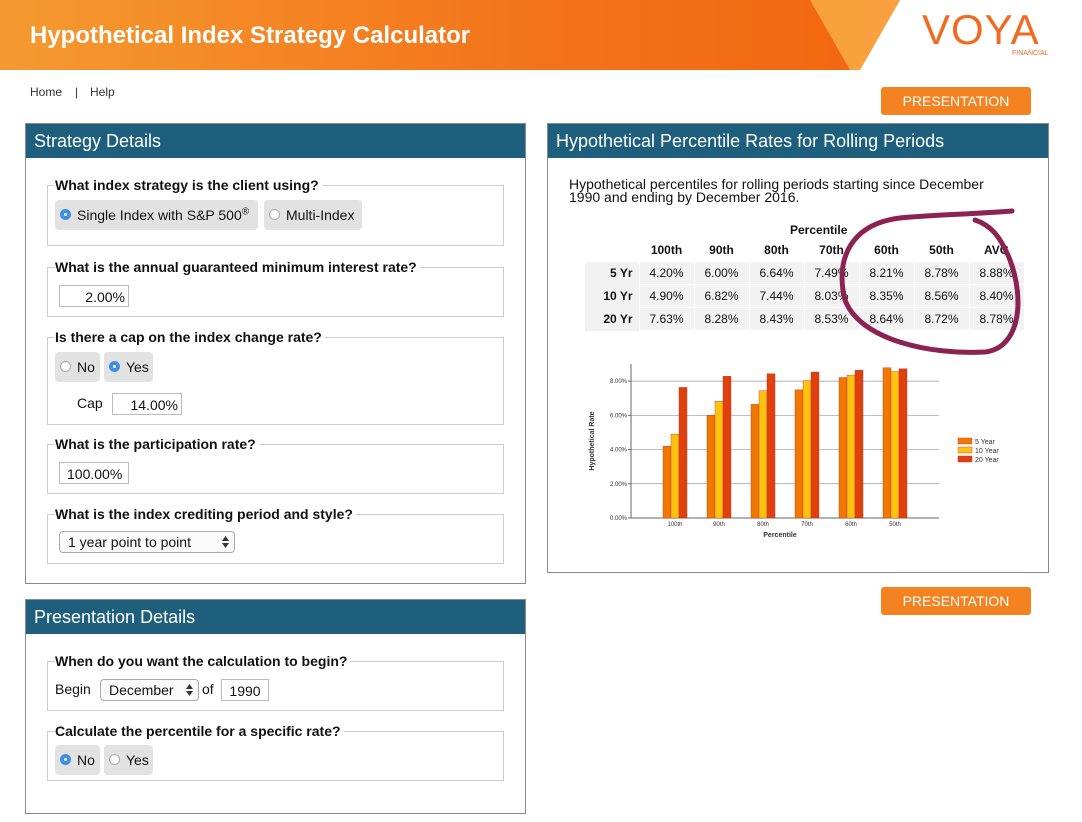 This screenshot has height=822, width=1082. I want to click on table-cell: 7.63%, so click(666, 319).